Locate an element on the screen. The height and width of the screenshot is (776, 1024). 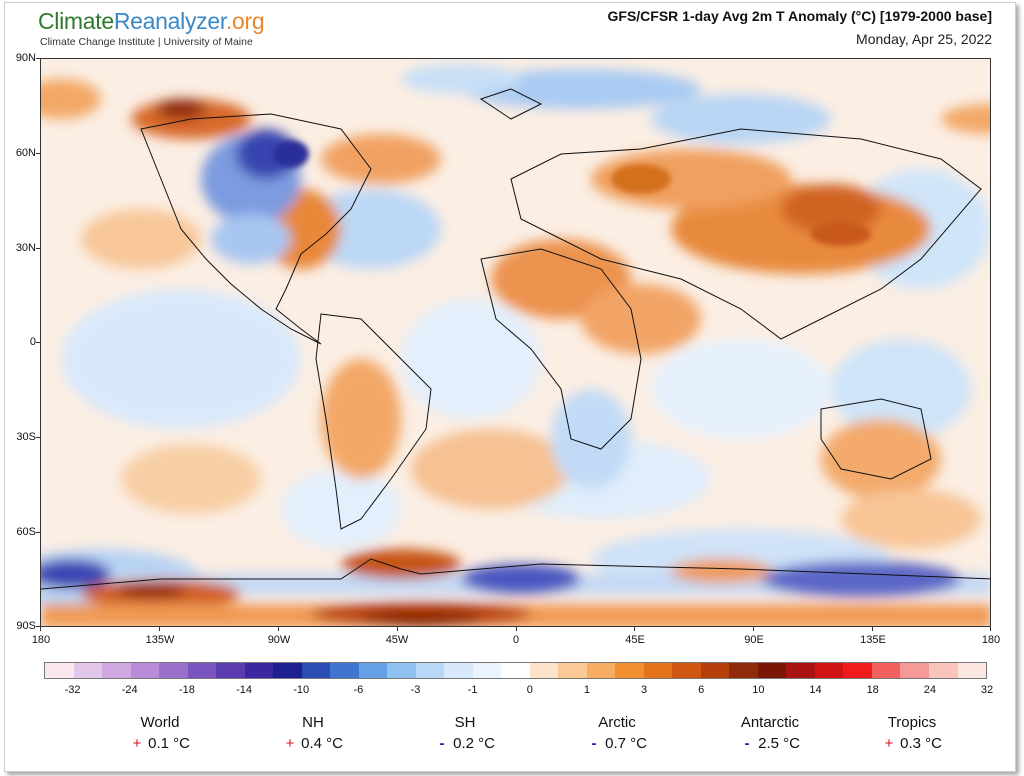
colorbar-tick-label: 14 is located at coordinates (815, 690).